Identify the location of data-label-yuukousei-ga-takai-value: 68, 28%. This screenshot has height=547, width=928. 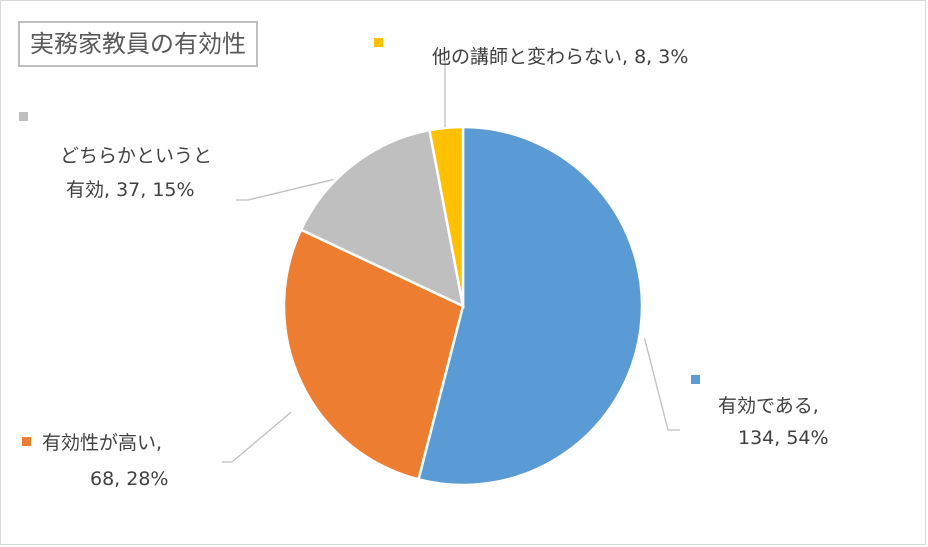
(129, 479).